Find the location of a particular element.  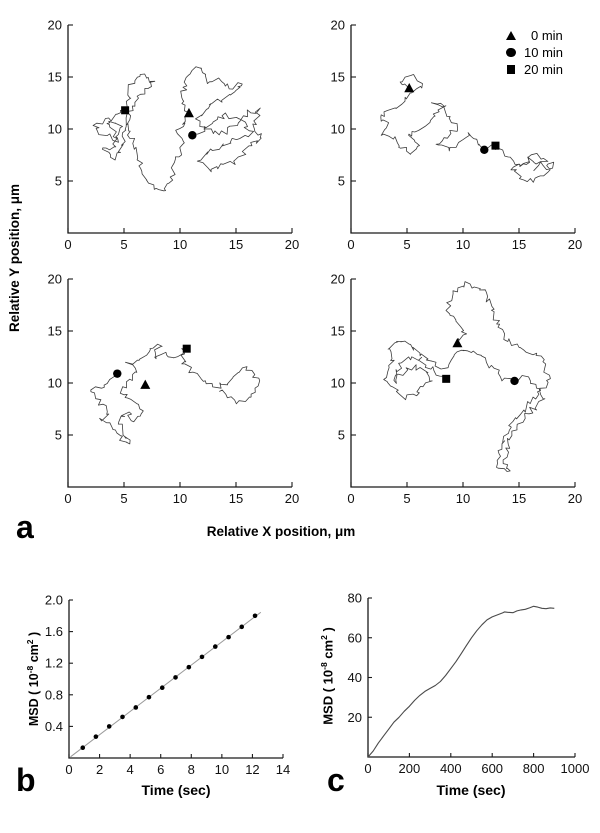

legend-label: 0 min is located at coordinates (547, 35).